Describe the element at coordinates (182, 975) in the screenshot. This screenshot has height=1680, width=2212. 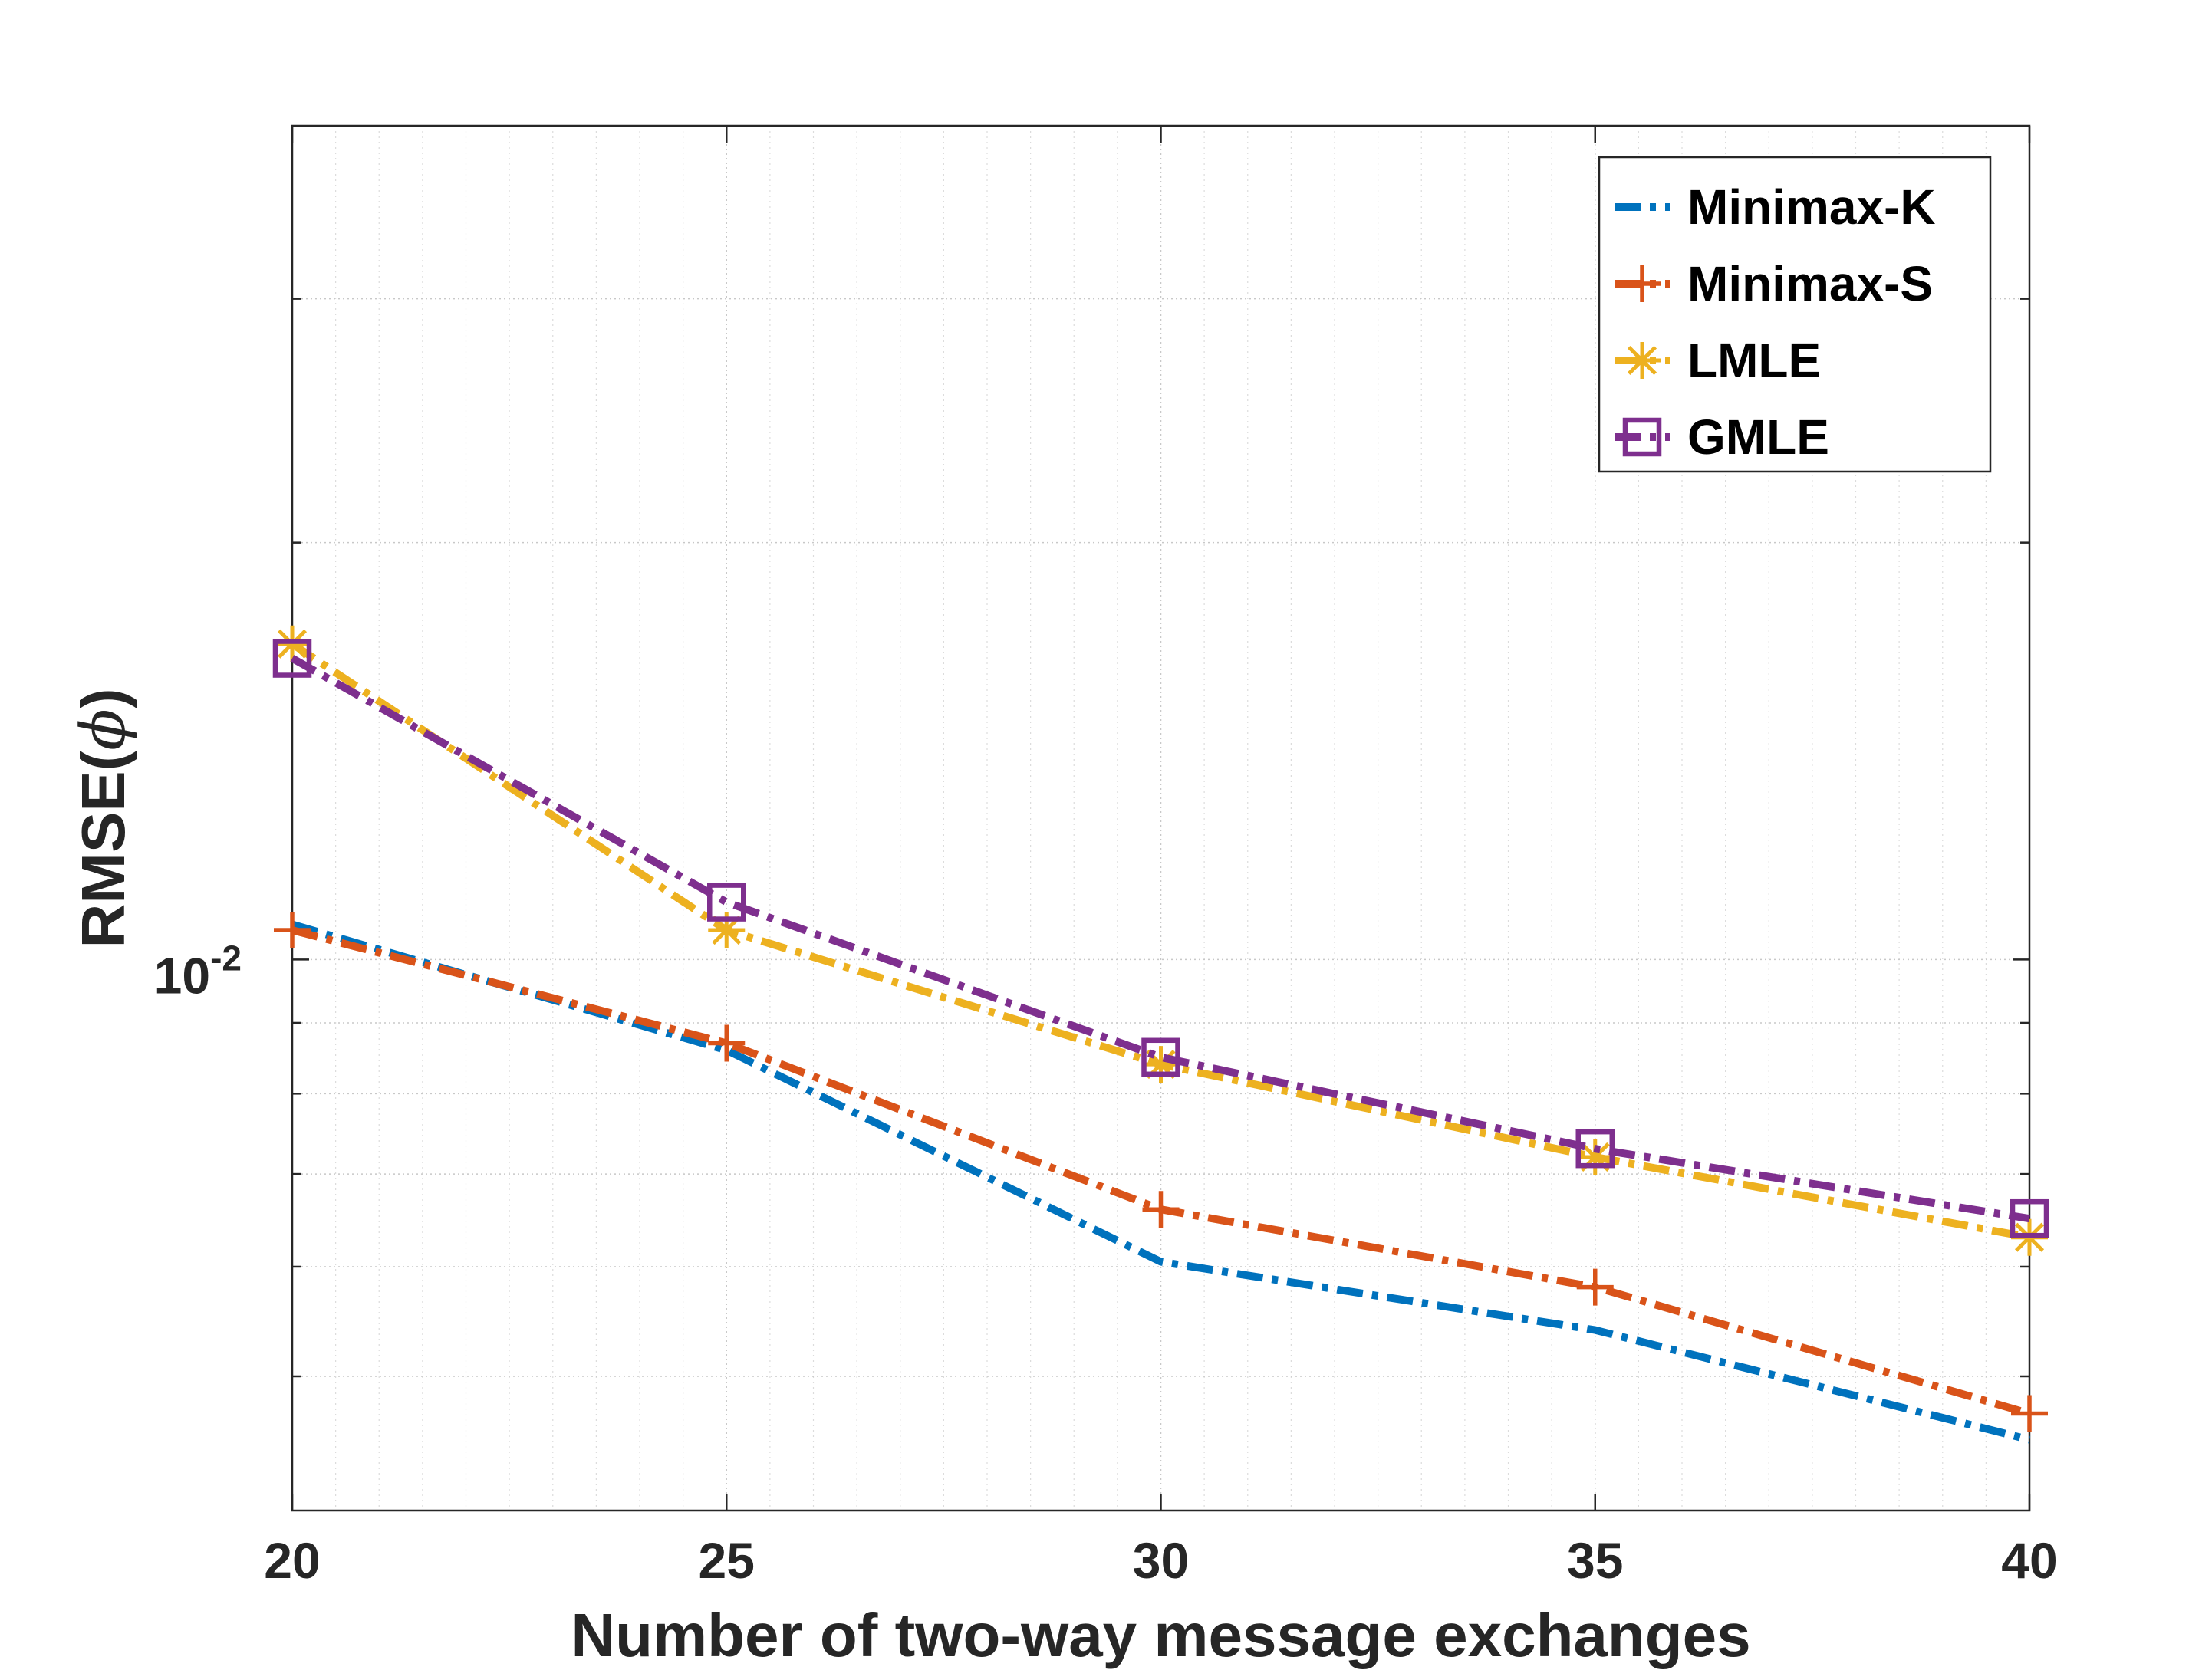
I see `y-tick-base: 10` at that location.